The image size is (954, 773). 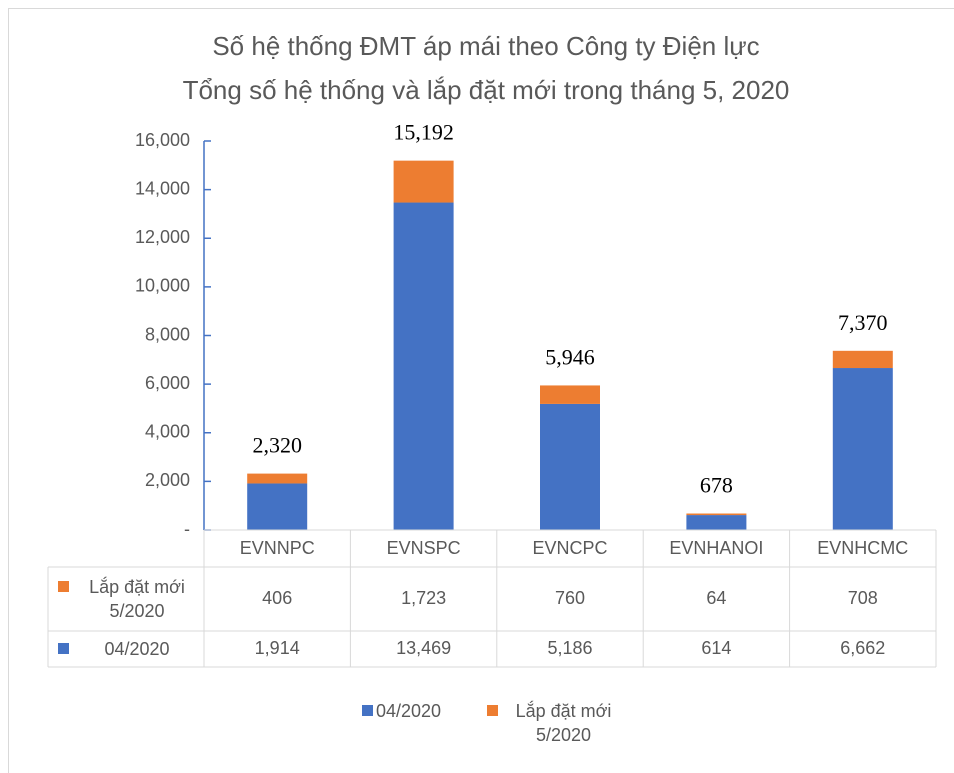 What do you see at coordinates (716, 485) in the screenshot?
I see `total-label: 678` at bounding box center [716, 485].